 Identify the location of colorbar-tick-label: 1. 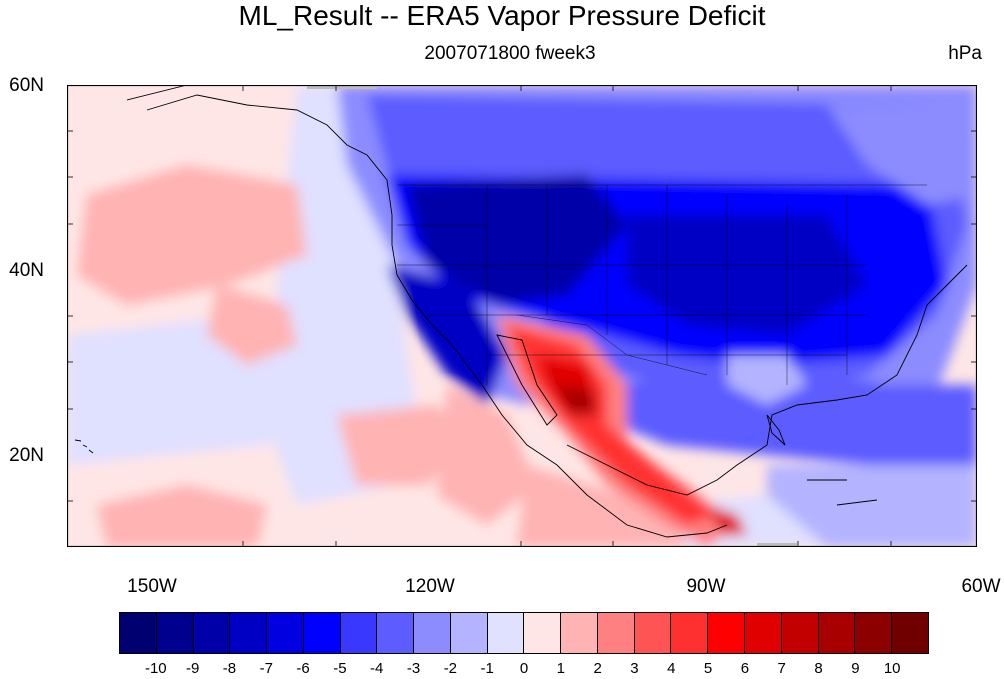
(560, 668).